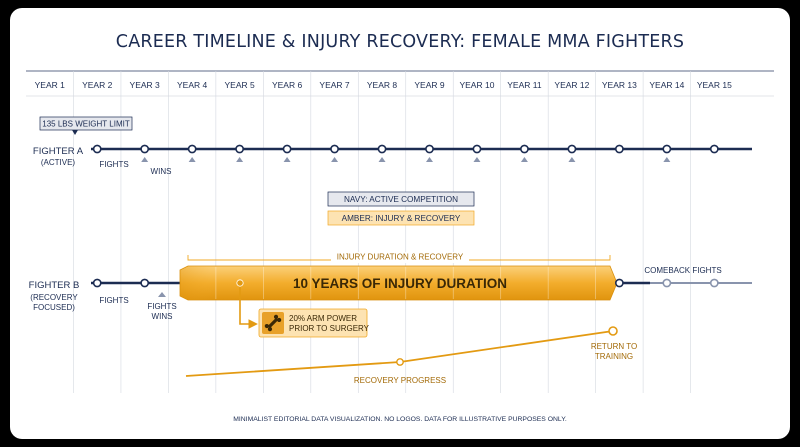 This screenshot has width=800, height=447. I want to click on fighter-a-fights-label: FIGHTS, so click(113, 164).